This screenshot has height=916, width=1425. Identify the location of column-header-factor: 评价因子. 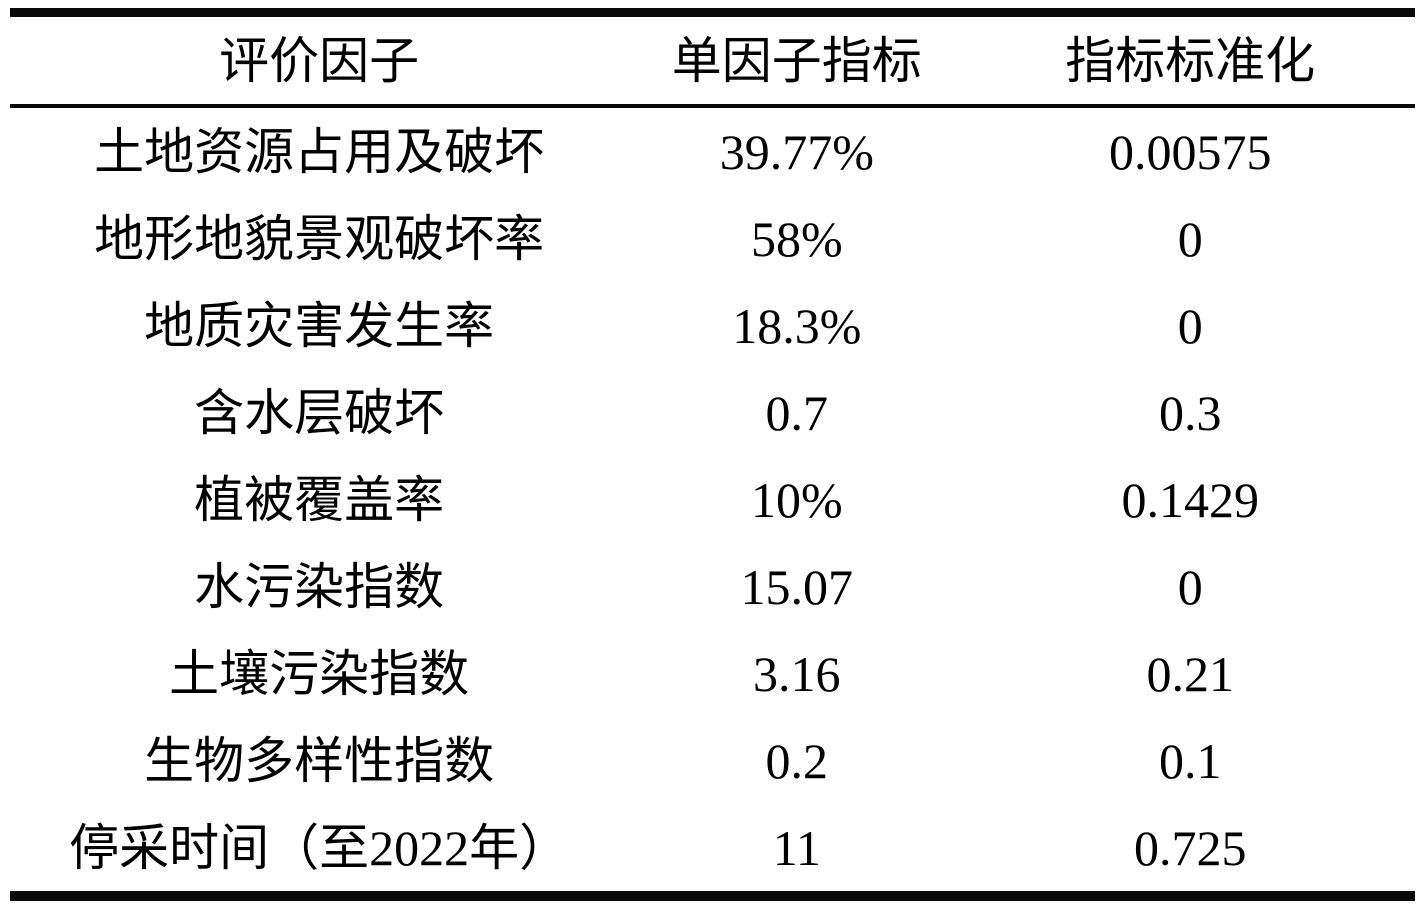
(319, 60).